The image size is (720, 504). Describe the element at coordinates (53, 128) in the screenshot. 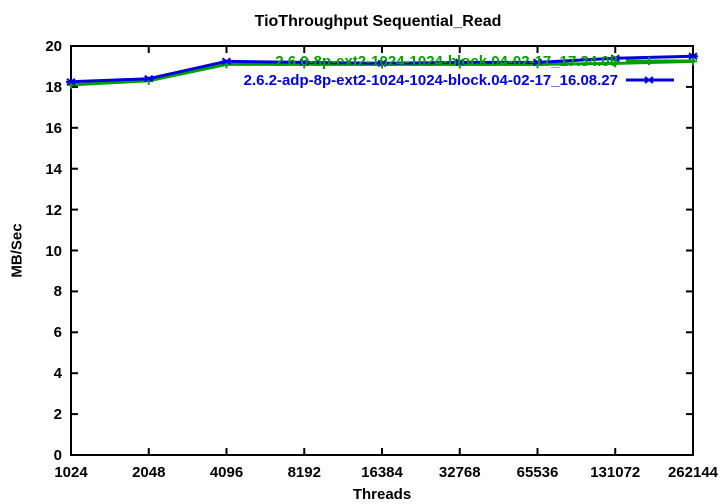

I see `y-tick-label: 16` at that location.